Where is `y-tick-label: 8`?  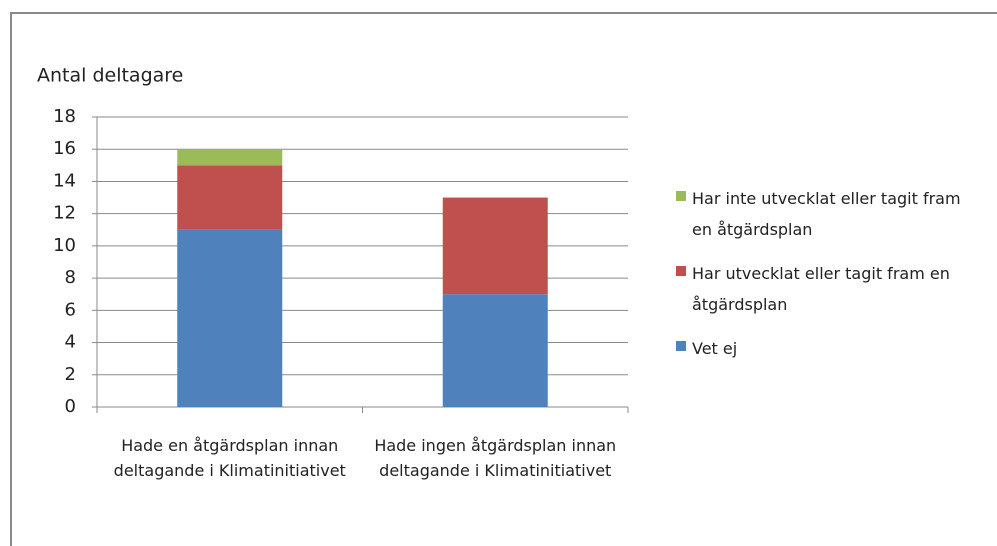 y-tick-label: 8 is located at coordinates (70, 277).